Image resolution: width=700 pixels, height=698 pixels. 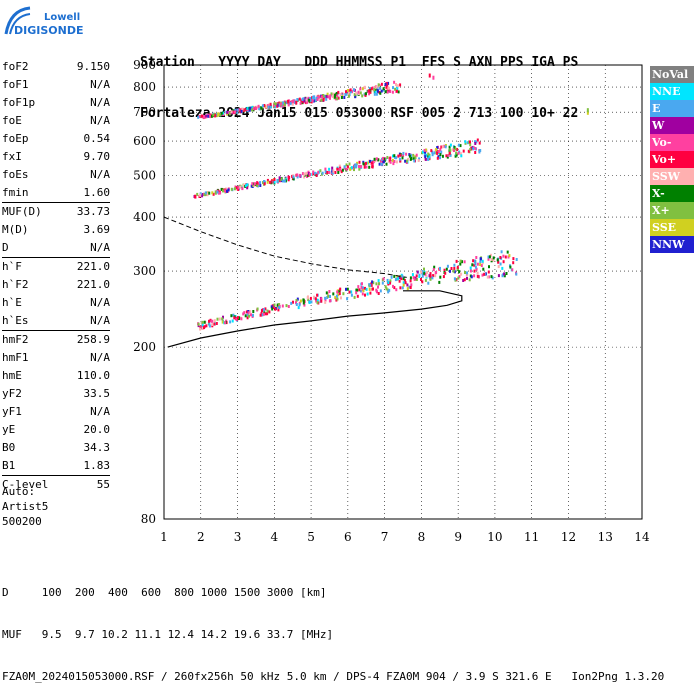 What do you see at coordinates (15, 357) in the screenshot?
I see `param-name: hmF1` at bounding box center [15, 357].